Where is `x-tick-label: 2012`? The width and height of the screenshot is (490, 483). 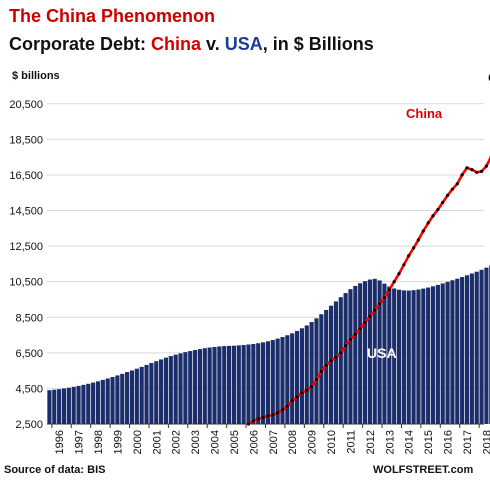
x-tick-label: 2012 is located at coordinates (371, 442).